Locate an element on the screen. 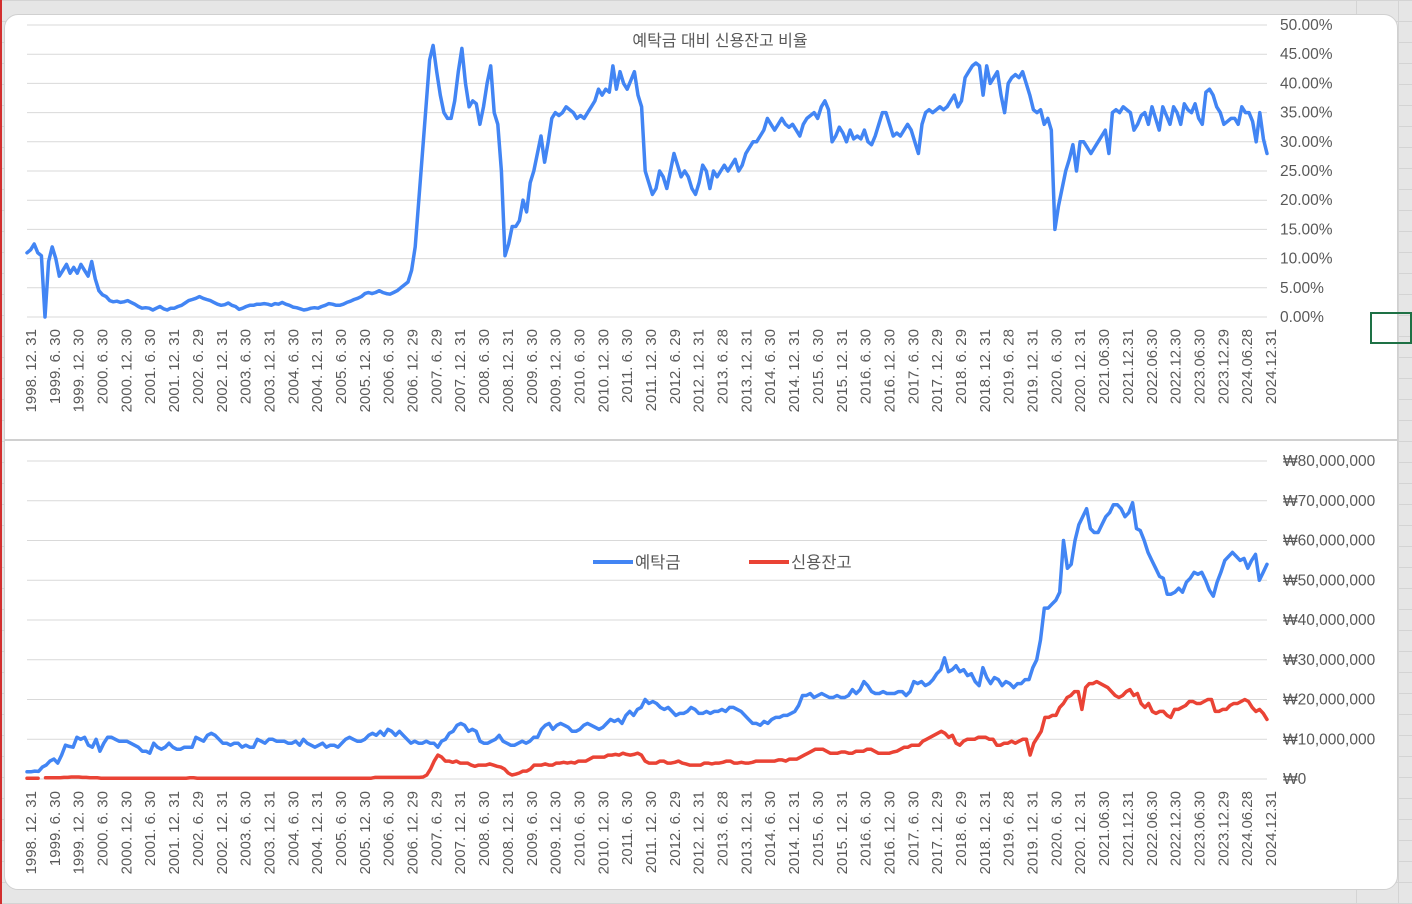  y-tick-label: 50.00% is located at coordinates (1306, 25).